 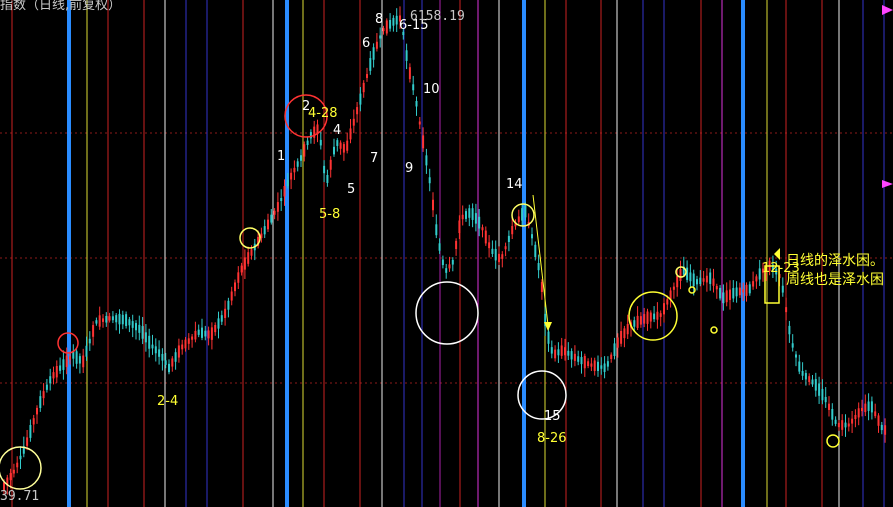 I want to click on wave-label-14: 8-26, so click(x=552, y=438).